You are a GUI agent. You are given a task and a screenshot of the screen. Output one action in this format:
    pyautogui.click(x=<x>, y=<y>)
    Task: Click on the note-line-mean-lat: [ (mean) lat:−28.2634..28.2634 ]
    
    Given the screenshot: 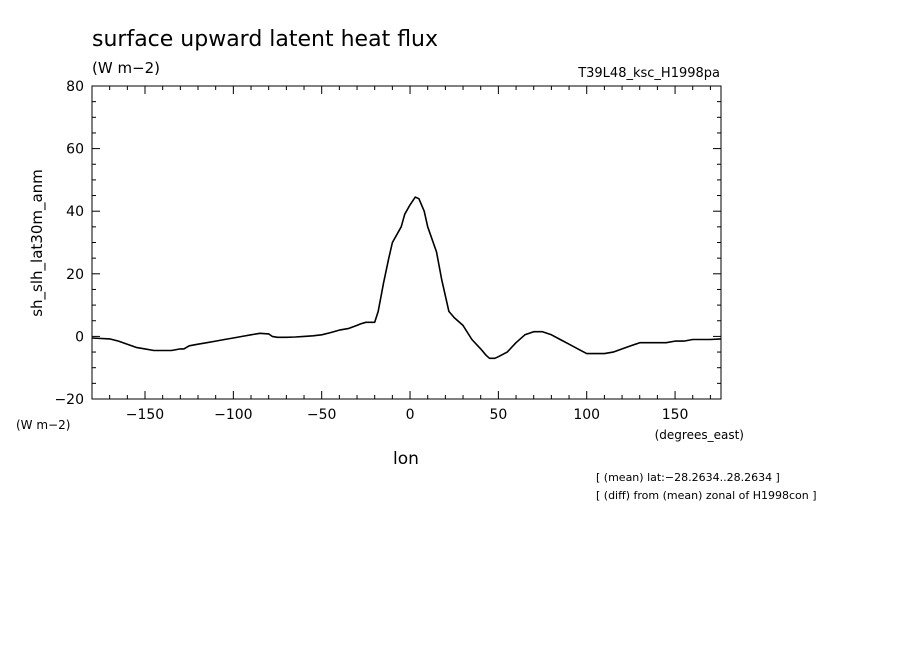 What is the action you would take?
    pyautogui.click(x=688, y=477)
    